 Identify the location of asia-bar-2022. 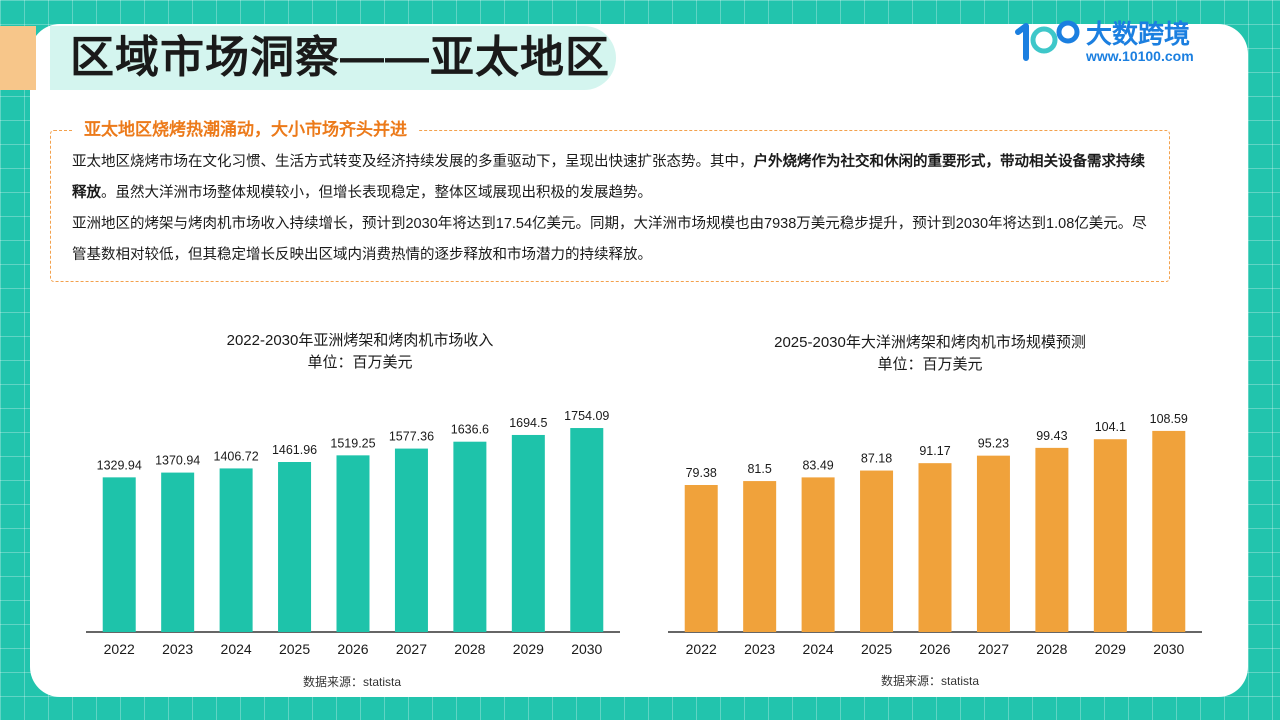
(119, 554).